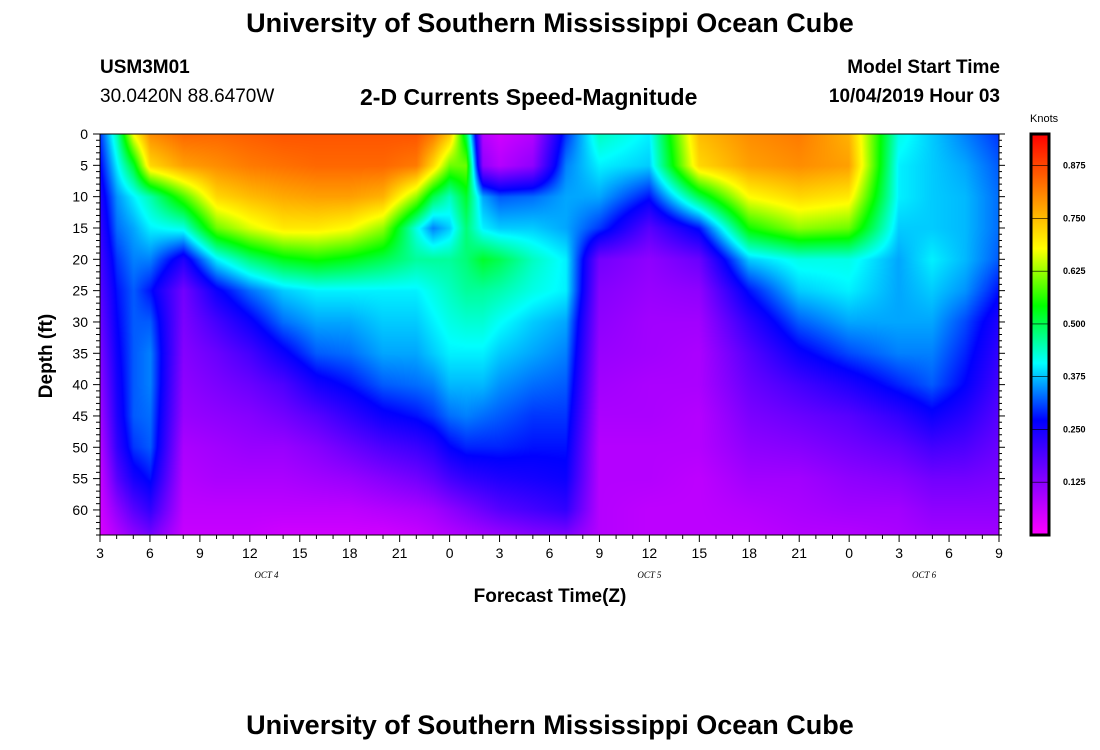 This screenshot has height=750, width=1100. What do you see at coordinates (1044, 119) in the screenshot?
I see `colorbar-unit-label: Knots` at bounding box center [1044, 119].